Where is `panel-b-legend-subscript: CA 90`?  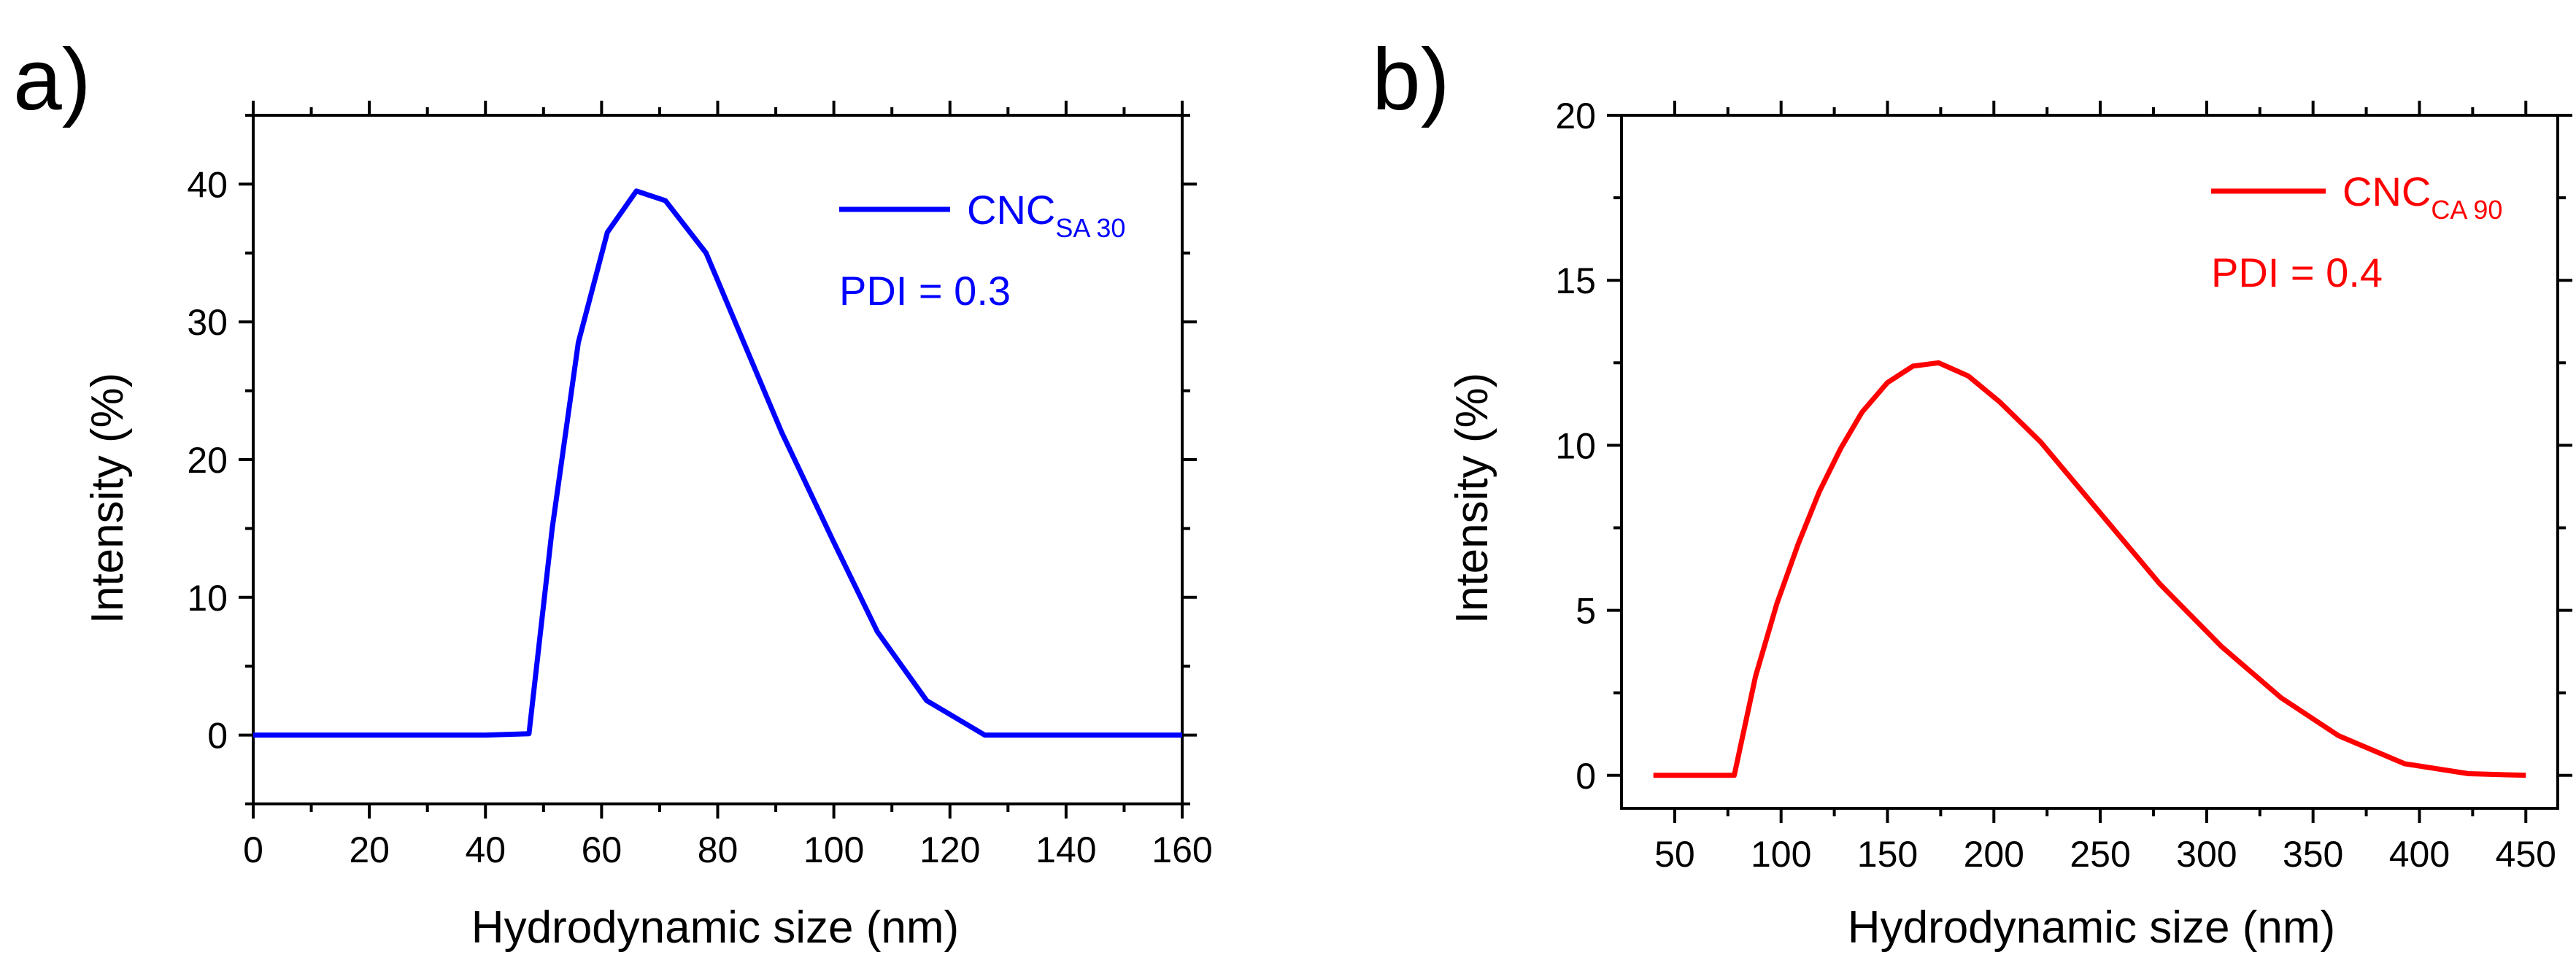
panel-b-legend-subscript: CA 90 is located at coordinates (2466, 210).